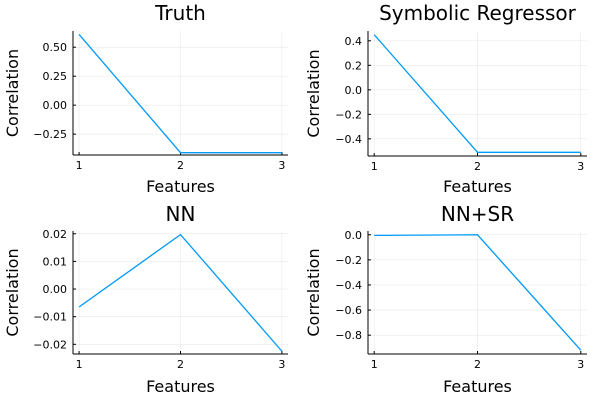 This screenshot has width=600, height=400. I want to click on y-tick-label: 0.50, so click(55, 47).